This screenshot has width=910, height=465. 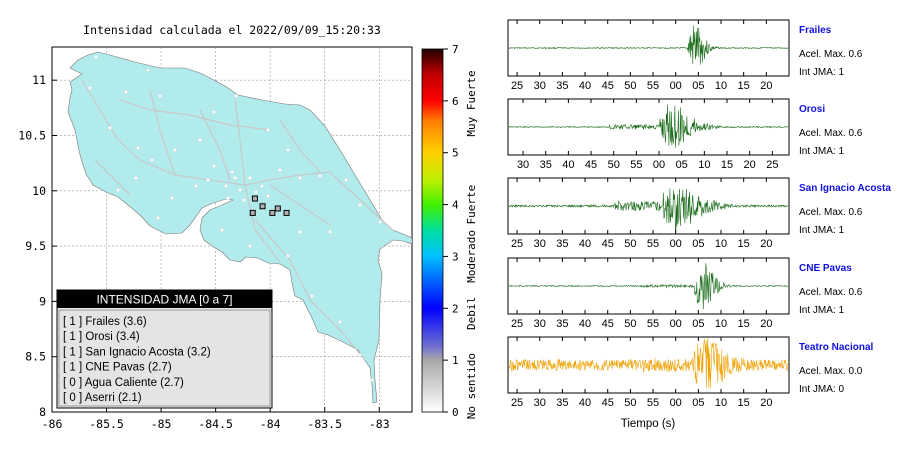 I want to click on station-name: Orosi, so click(x=812, y=109).